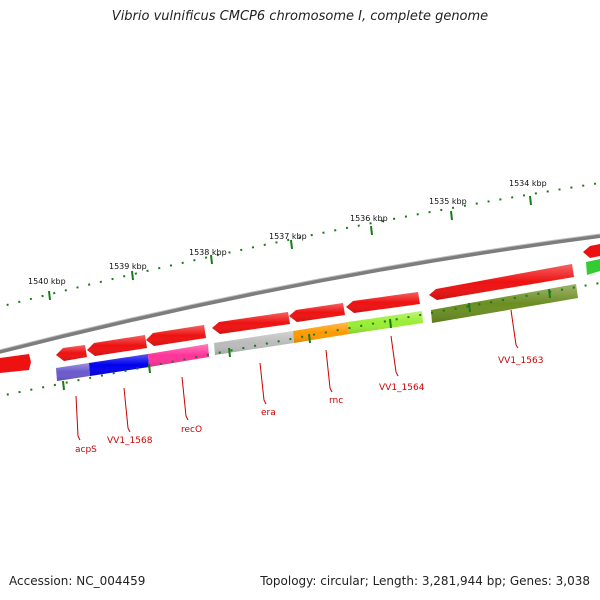 The image size is (600, 600). Describe the element at coordinates (342, 581) in the screenshot. I see `topology-value: circular` at that location.